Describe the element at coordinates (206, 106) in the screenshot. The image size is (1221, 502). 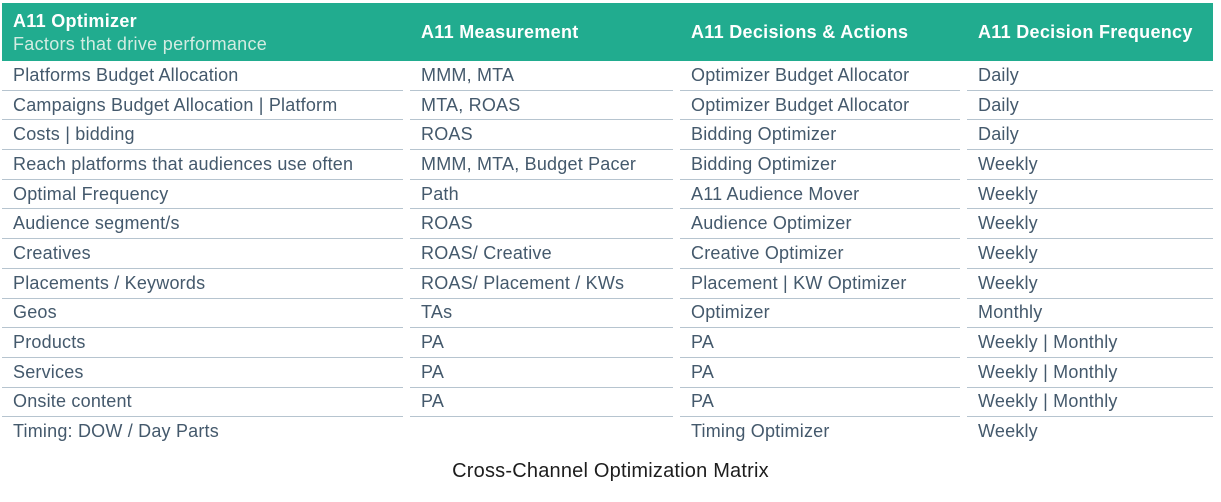
I see `cell-factor: Campaigns Budget Allocation | Platform` at that location.